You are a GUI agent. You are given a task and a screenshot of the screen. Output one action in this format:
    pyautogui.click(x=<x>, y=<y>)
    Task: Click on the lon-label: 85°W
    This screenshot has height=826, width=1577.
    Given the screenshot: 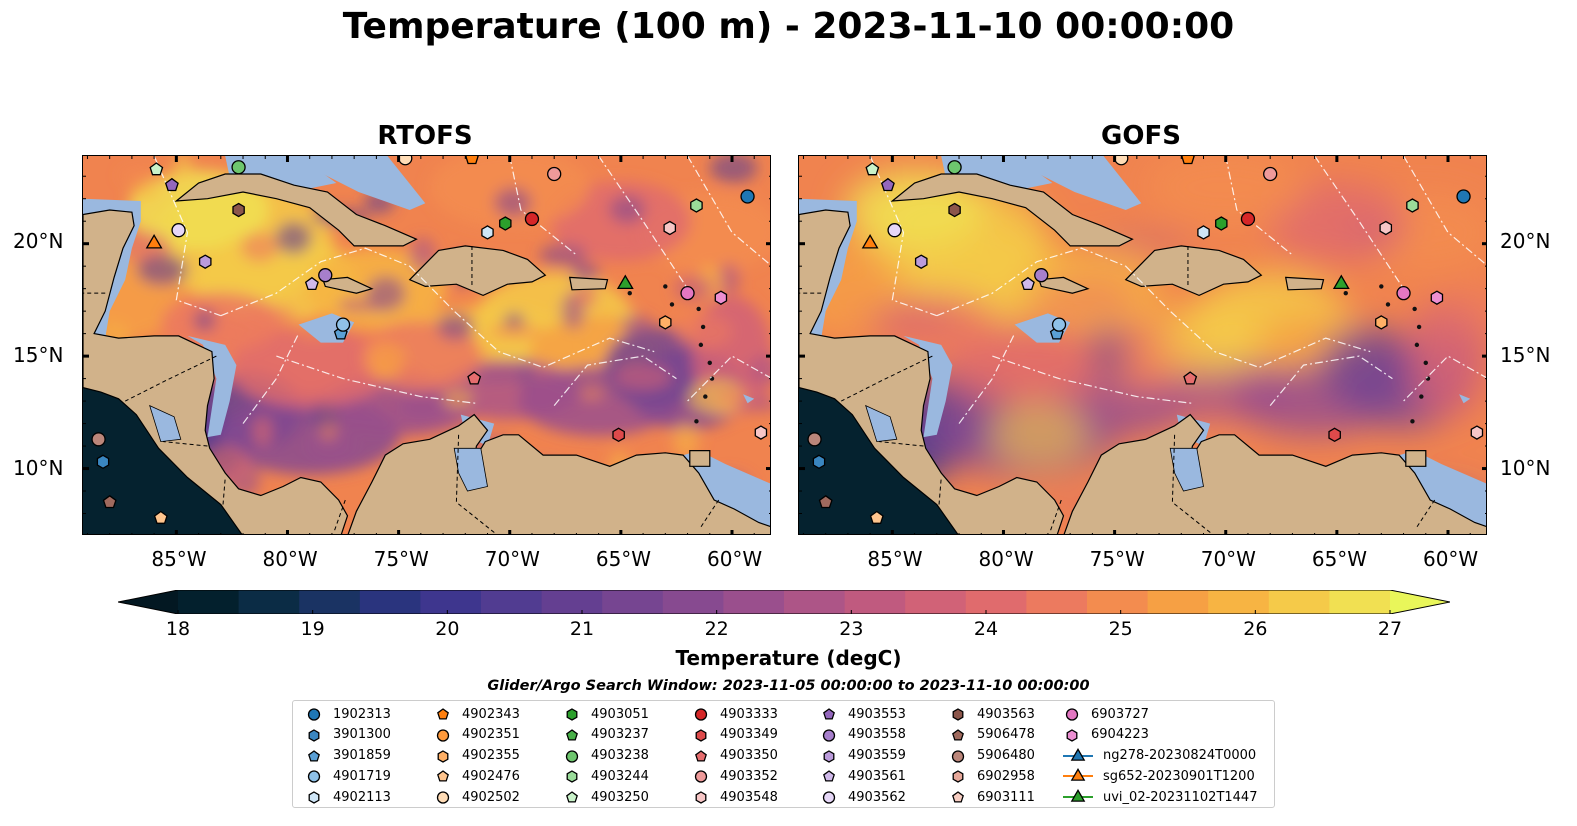 What is the action you would take?
    pyautogui.click(x=179, y=559)
    